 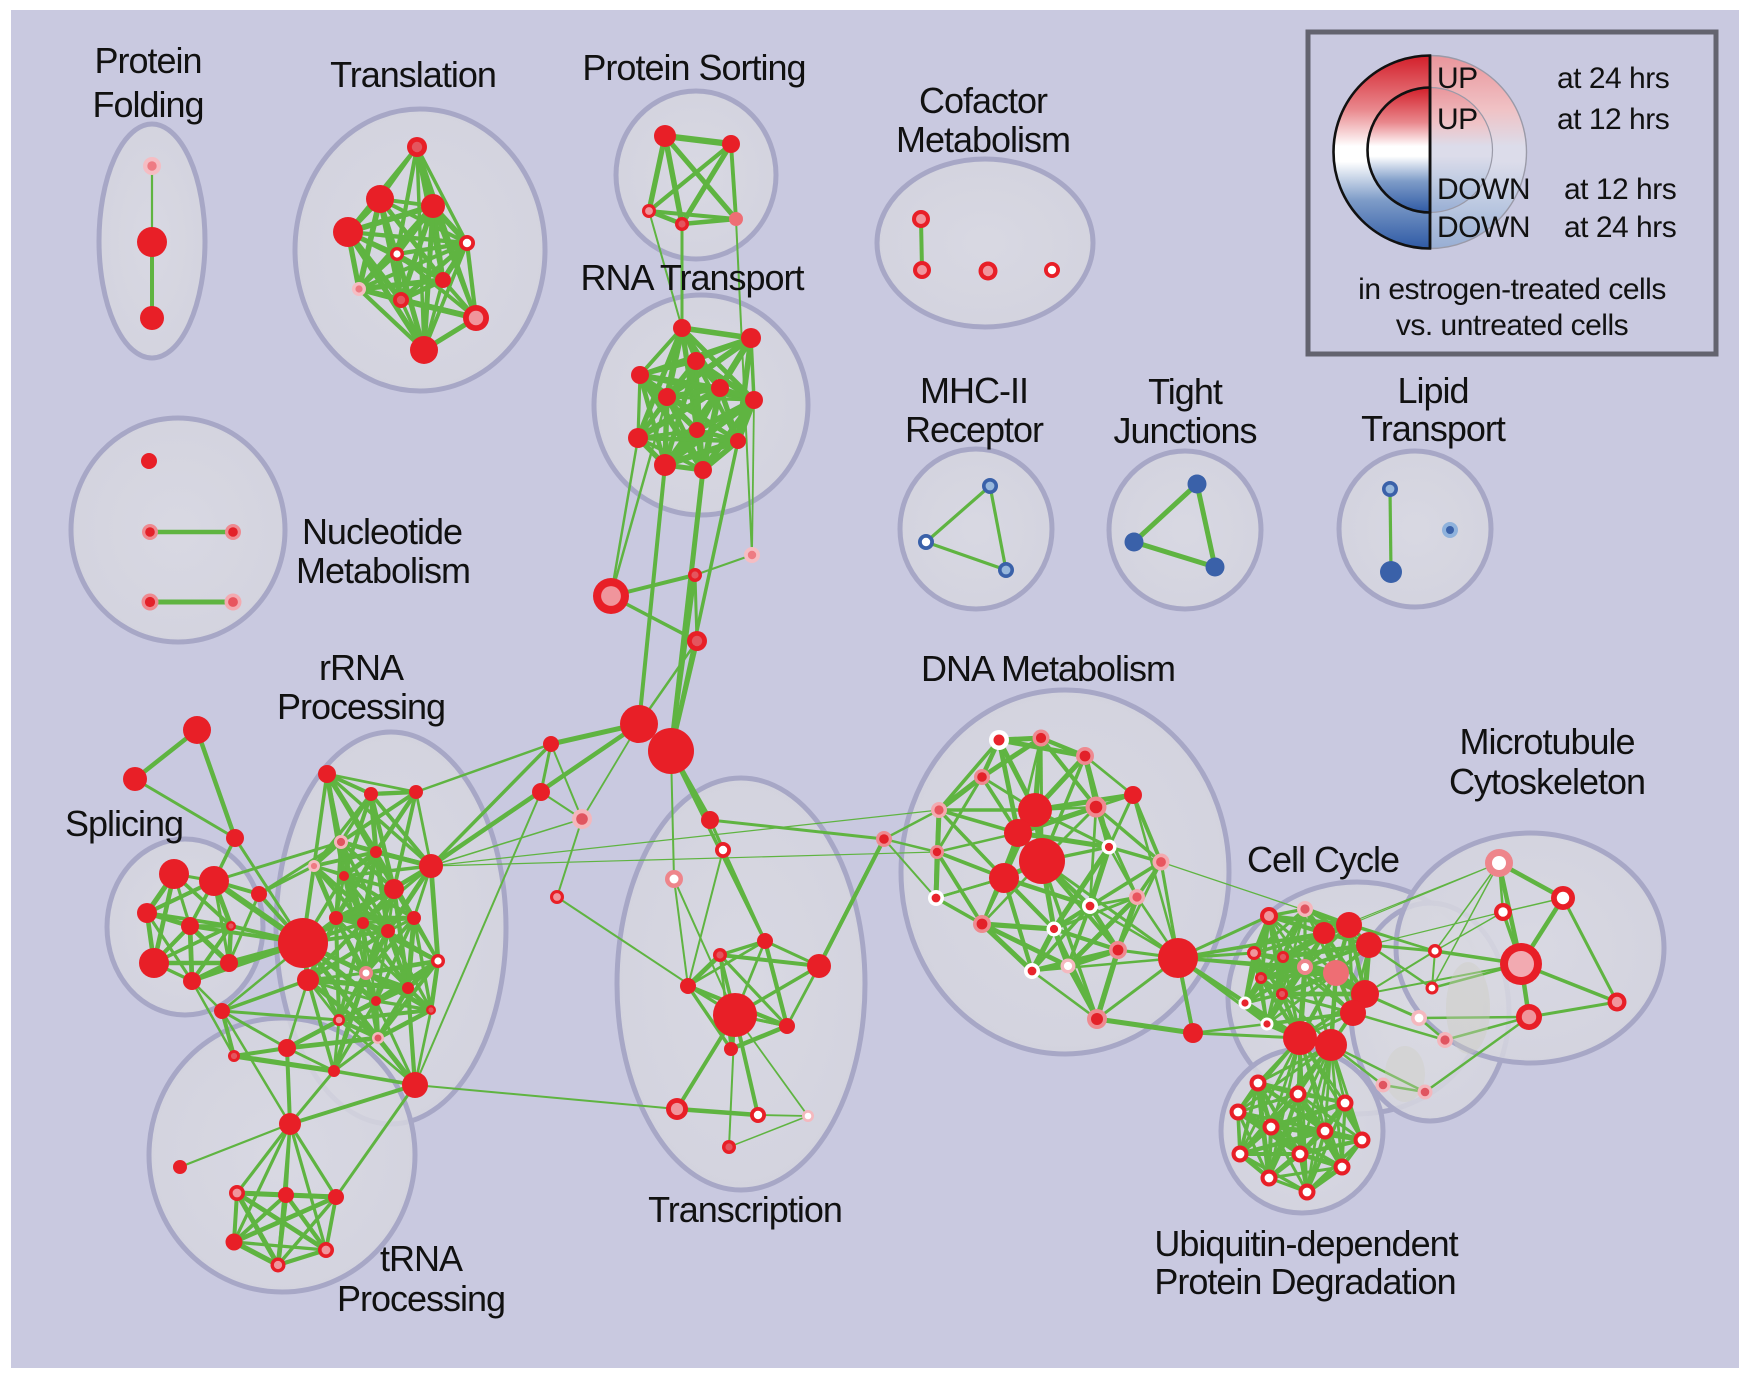 What do you see at coordinates (974, 429) in the screenshot?
I see `svg-text: Receptor` at bounding box center [974, 429].